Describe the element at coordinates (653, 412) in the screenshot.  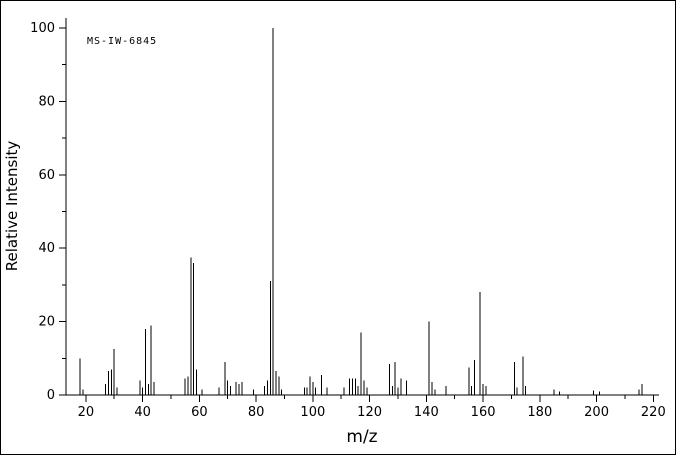
I see `x-tick-label: 220` at that location.